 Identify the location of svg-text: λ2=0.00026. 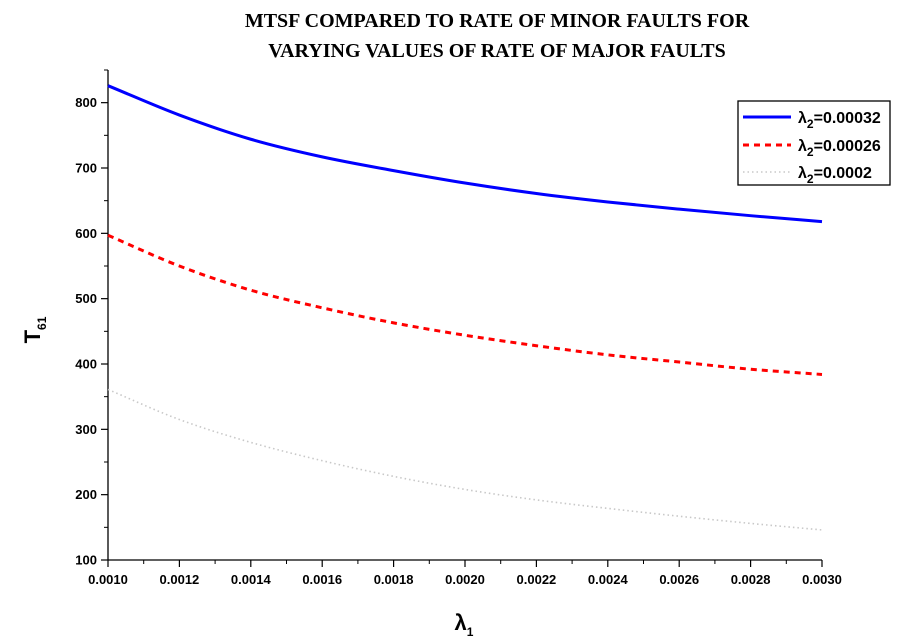
(839, 148).